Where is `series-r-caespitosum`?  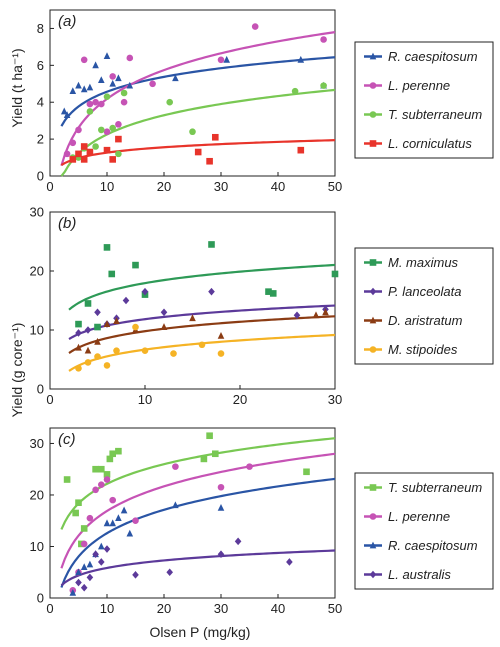 series-r-caespitosum is located at coordinates (147, 548).